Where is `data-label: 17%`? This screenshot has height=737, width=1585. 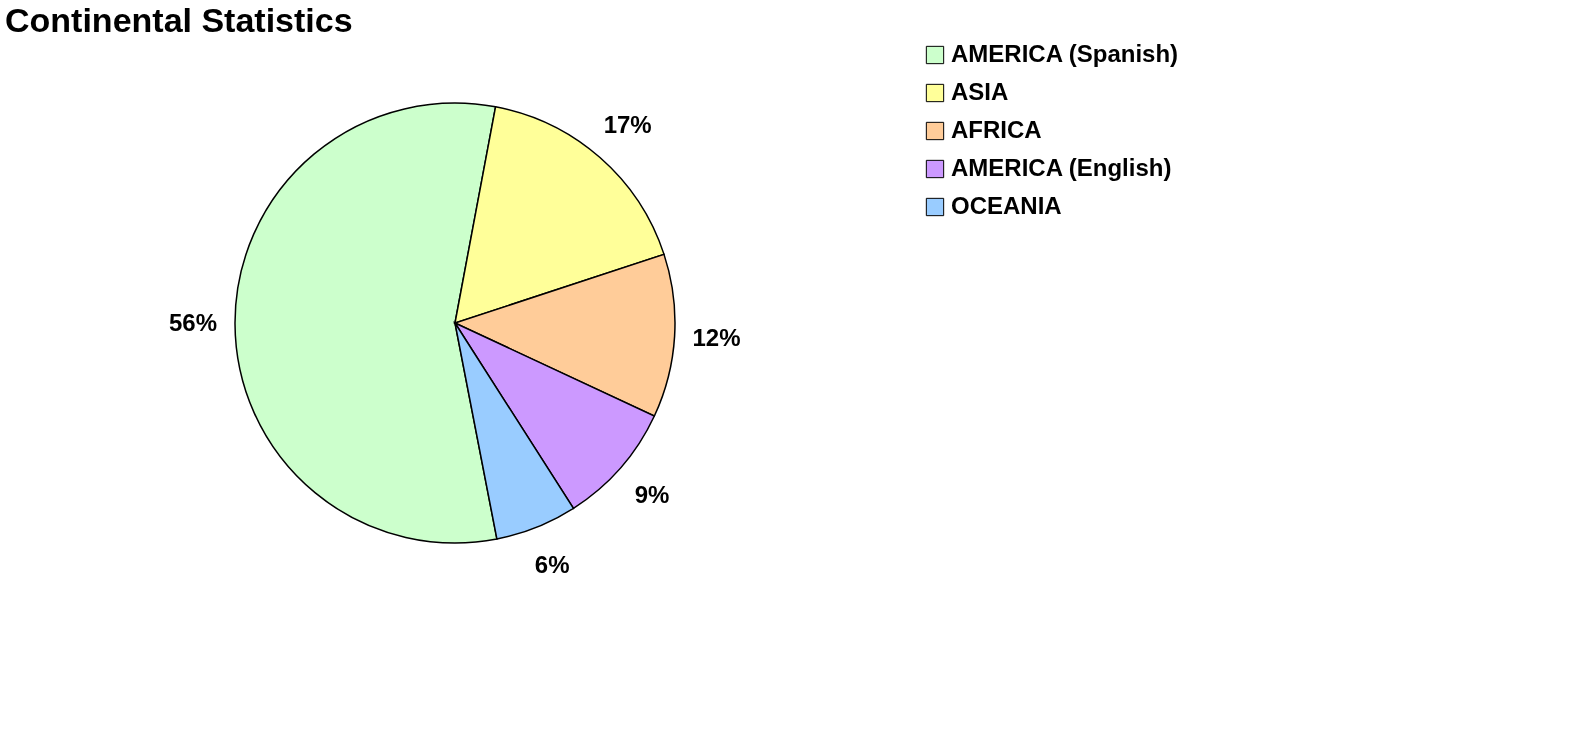 data-label: 17% is located at coordinates (627, 124).